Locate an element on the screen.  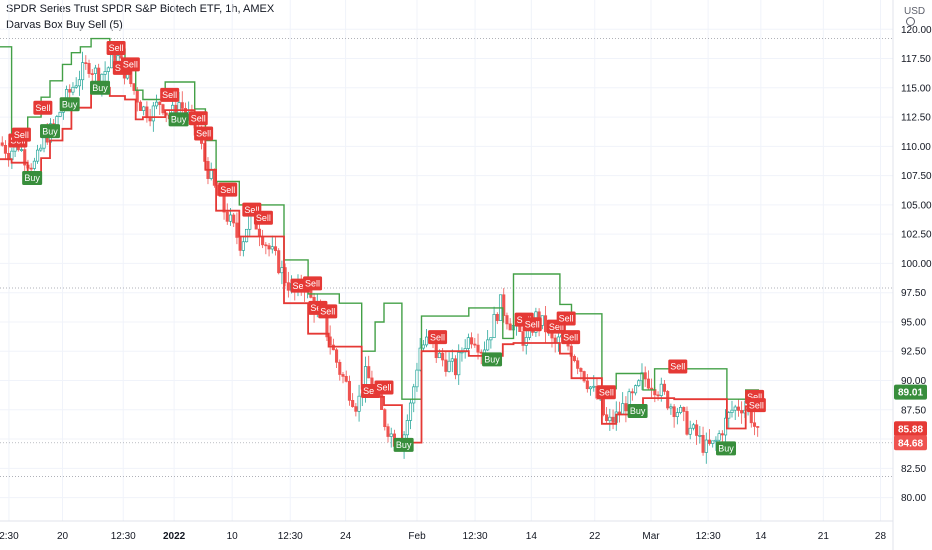
price-badge: 89.01 is located at coordinates (910, 392).